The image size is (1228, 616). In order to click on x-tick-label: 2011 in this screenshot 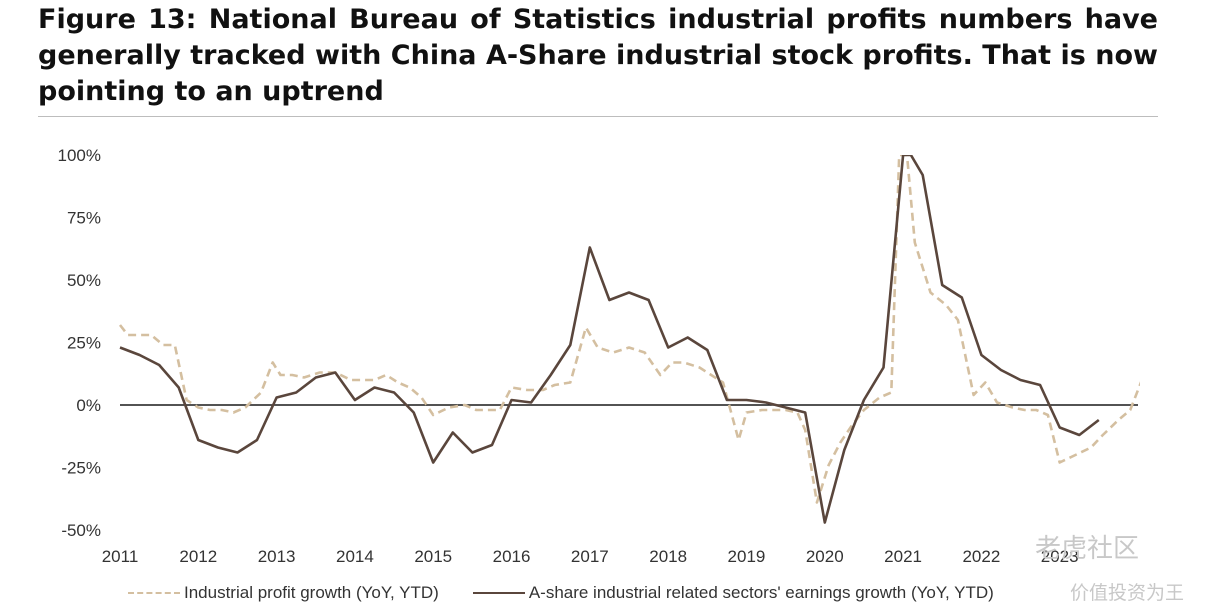, I will do `click(120, 556)`.